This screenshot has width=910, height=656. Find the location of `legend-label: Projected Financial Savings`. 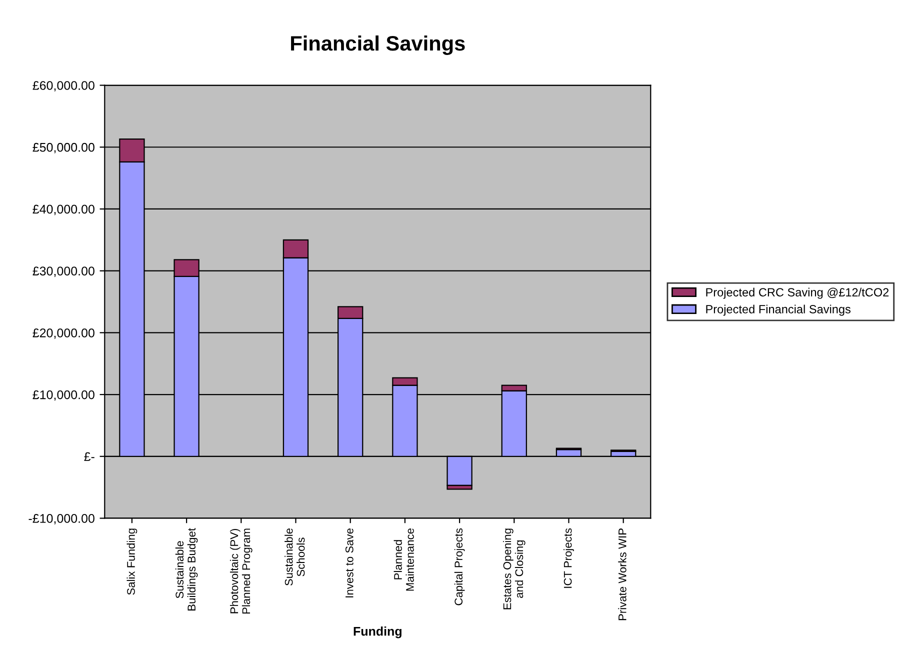

legend-label: Projected Financial Savings is located at coordinates (778, 310).